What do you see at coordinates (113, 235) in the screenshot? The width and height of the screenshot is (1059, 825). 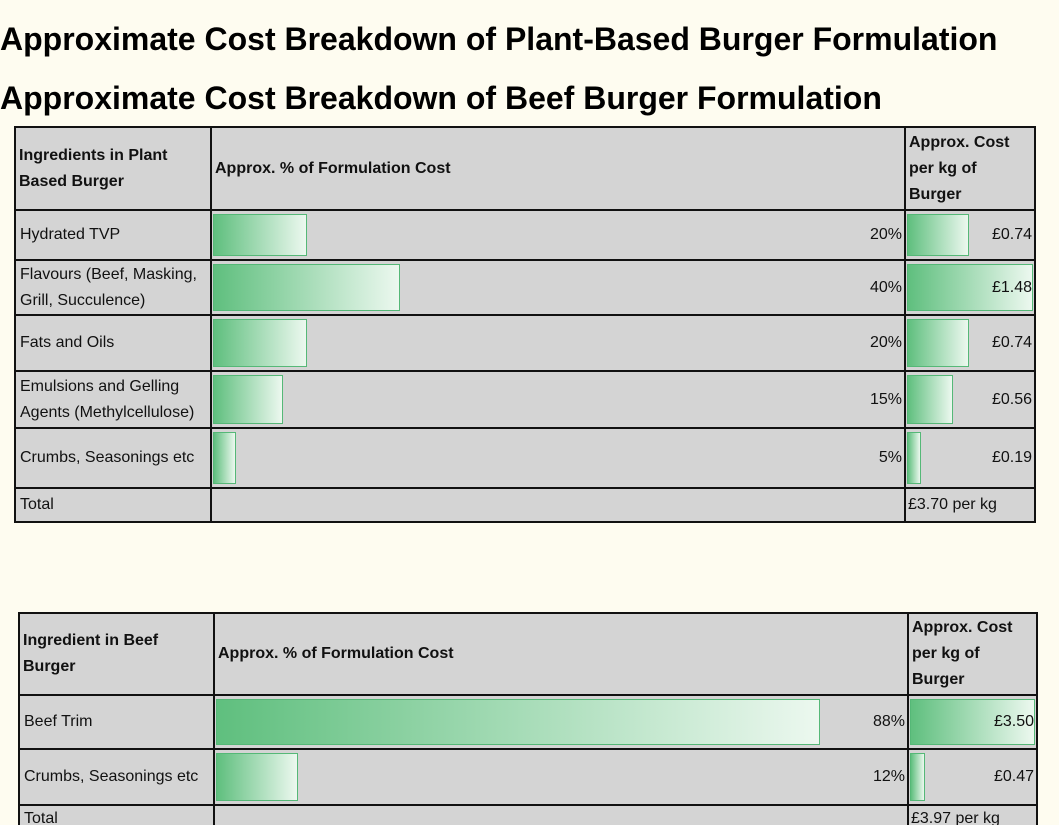 I see `ingredient-name: Hydrated TVP` at bounding box center [113, 235].